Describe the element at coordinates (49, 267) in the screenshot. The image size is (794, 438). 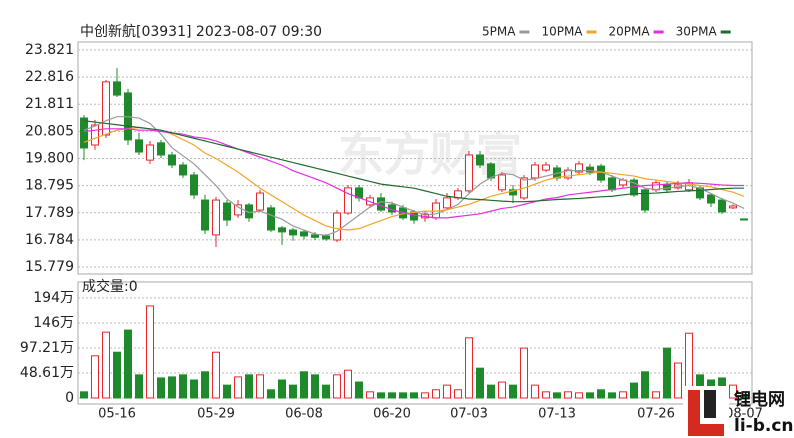
I see `y-tick-label: 15.779` at that location.